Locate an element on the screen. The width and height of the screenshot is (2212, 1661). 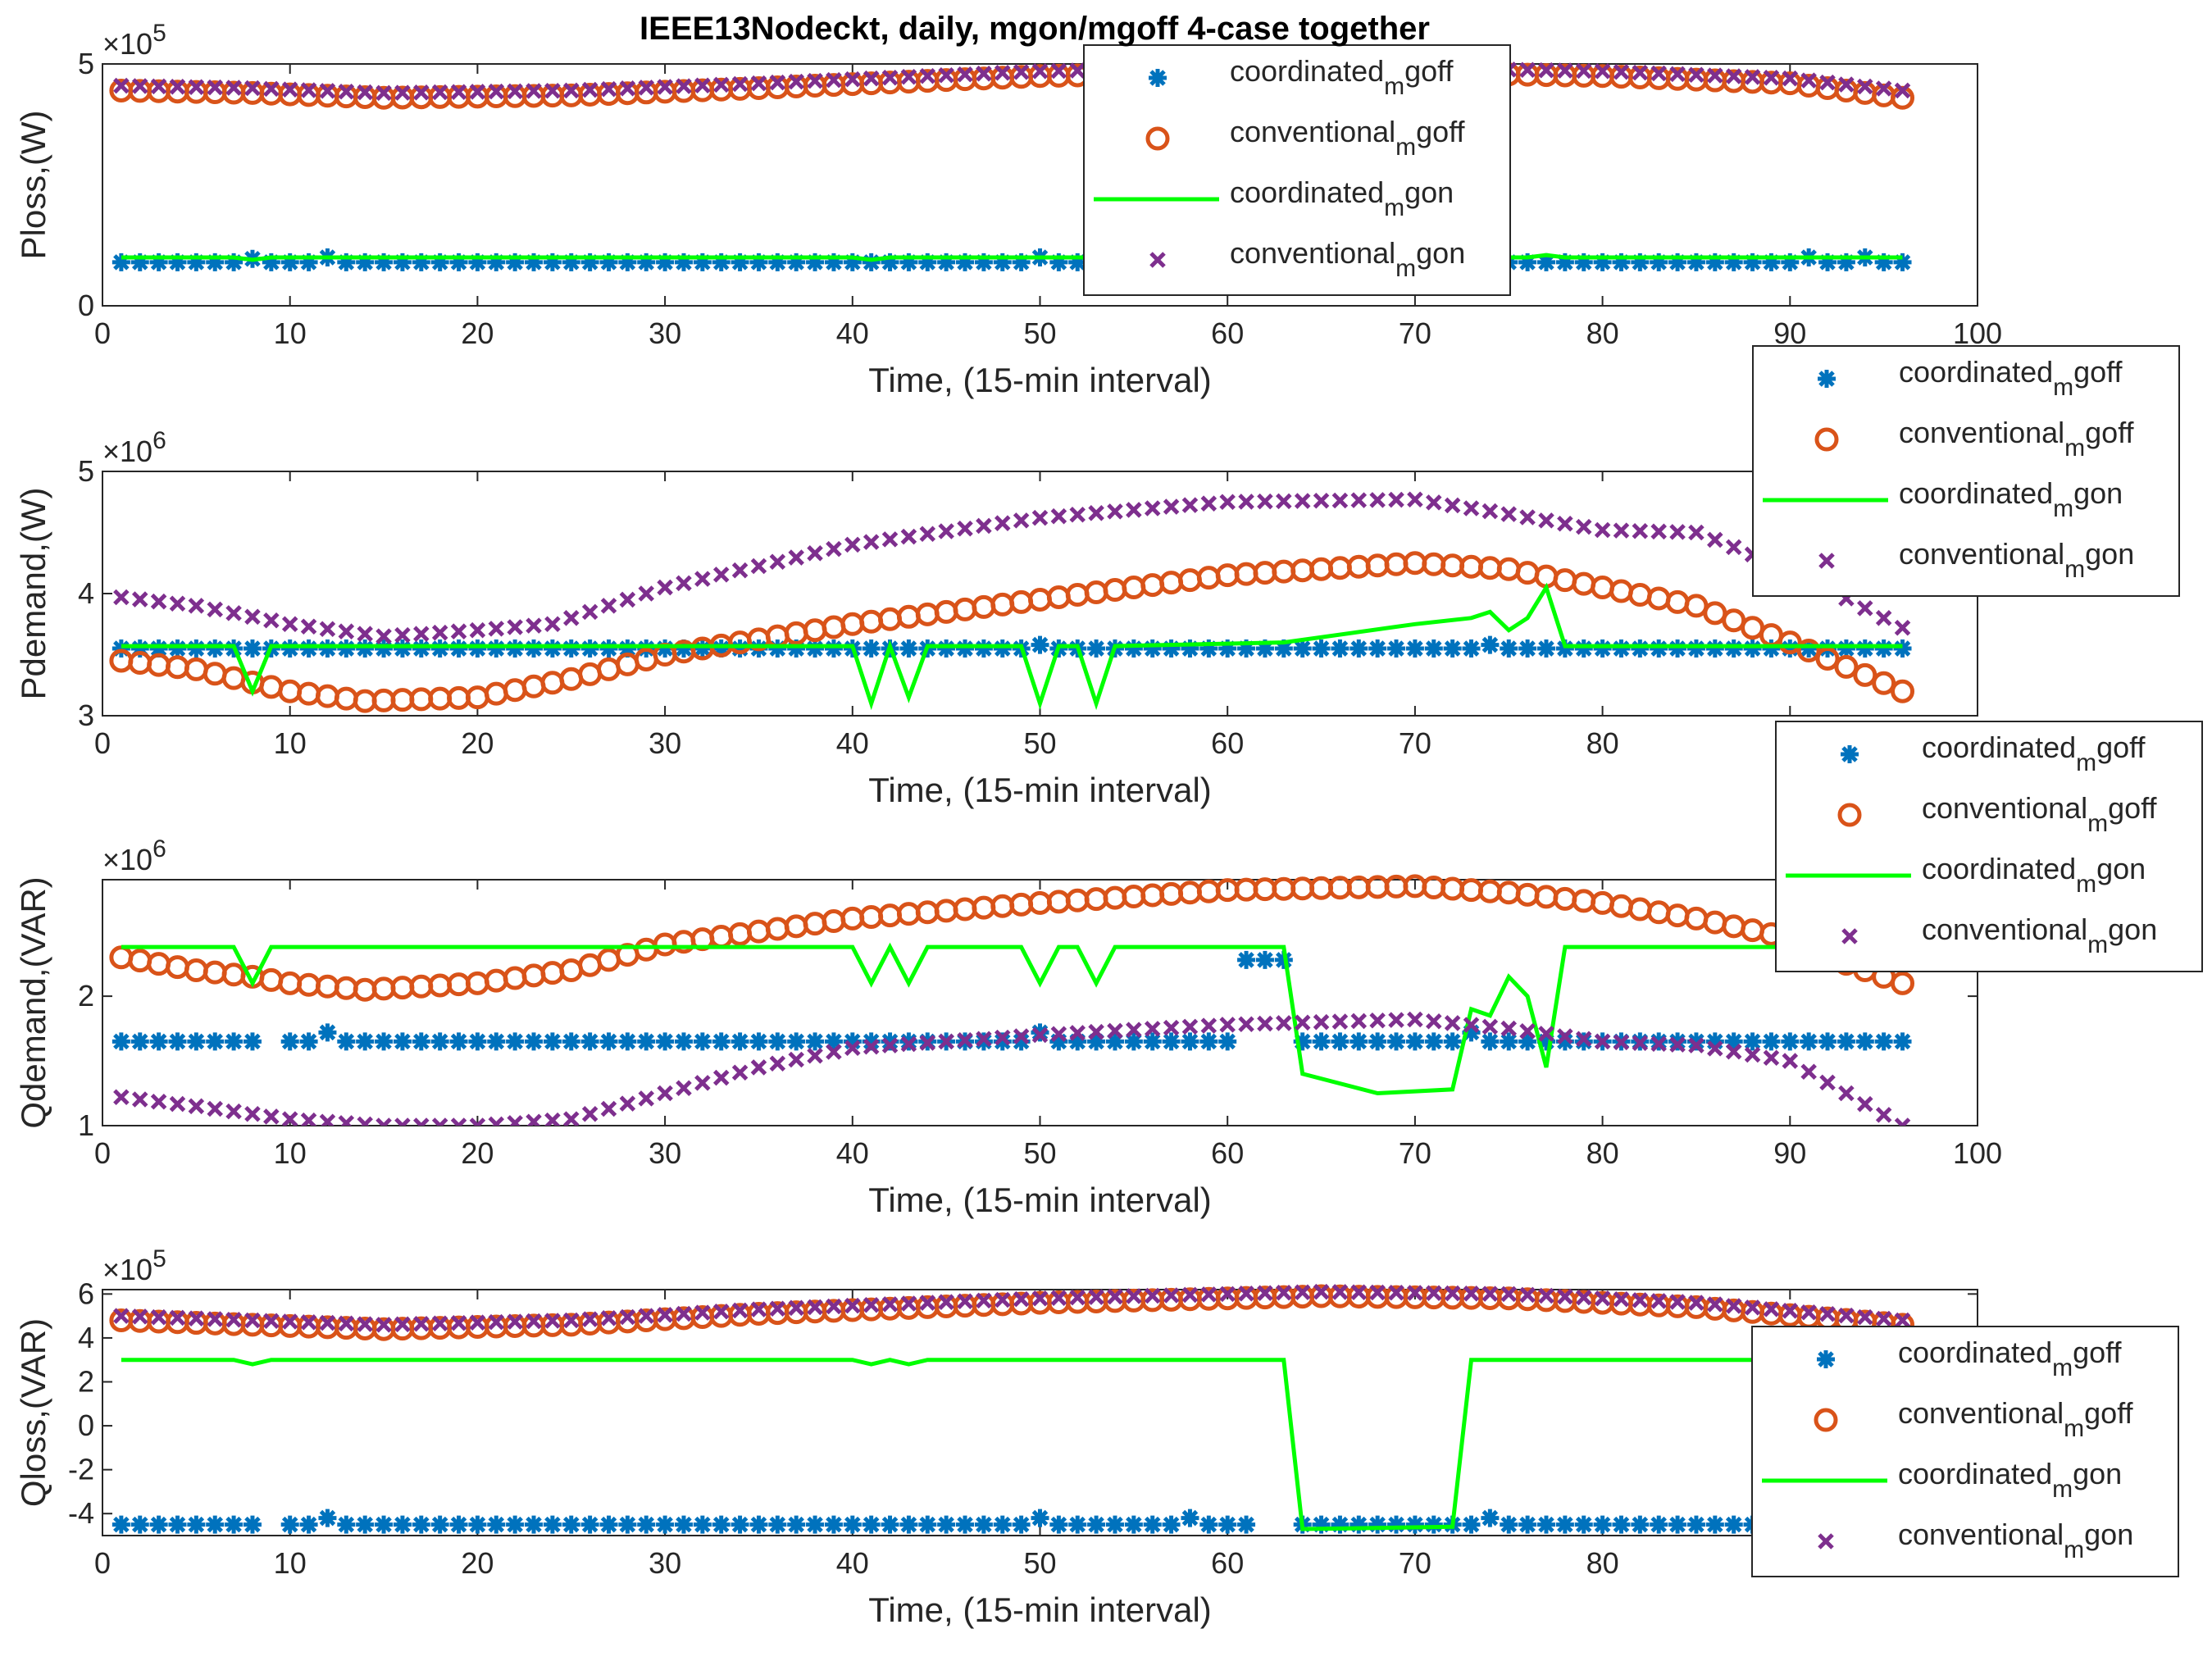
series-group is located at coordinates (1012, 602).